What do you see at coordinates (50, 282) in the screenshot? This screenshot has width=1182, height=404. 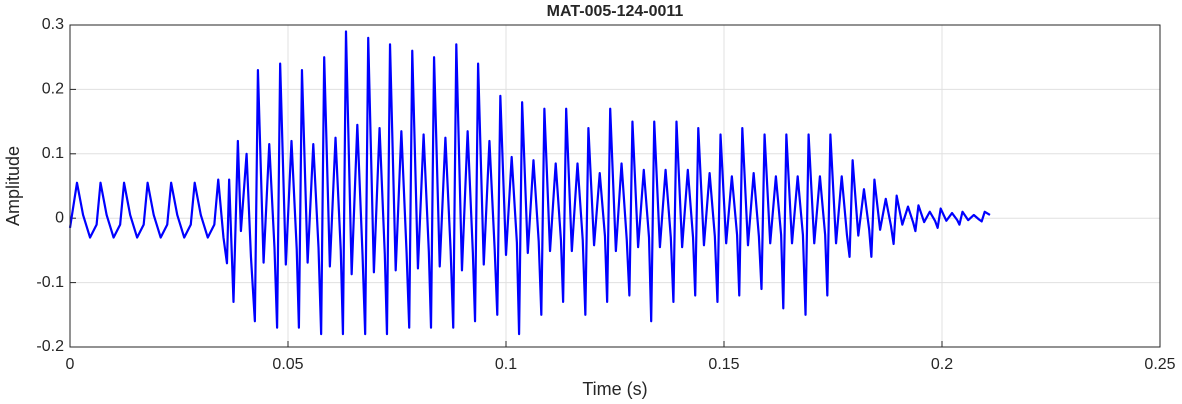 I see `y-tick-label: -0.1` at bounding box center [50, 282].